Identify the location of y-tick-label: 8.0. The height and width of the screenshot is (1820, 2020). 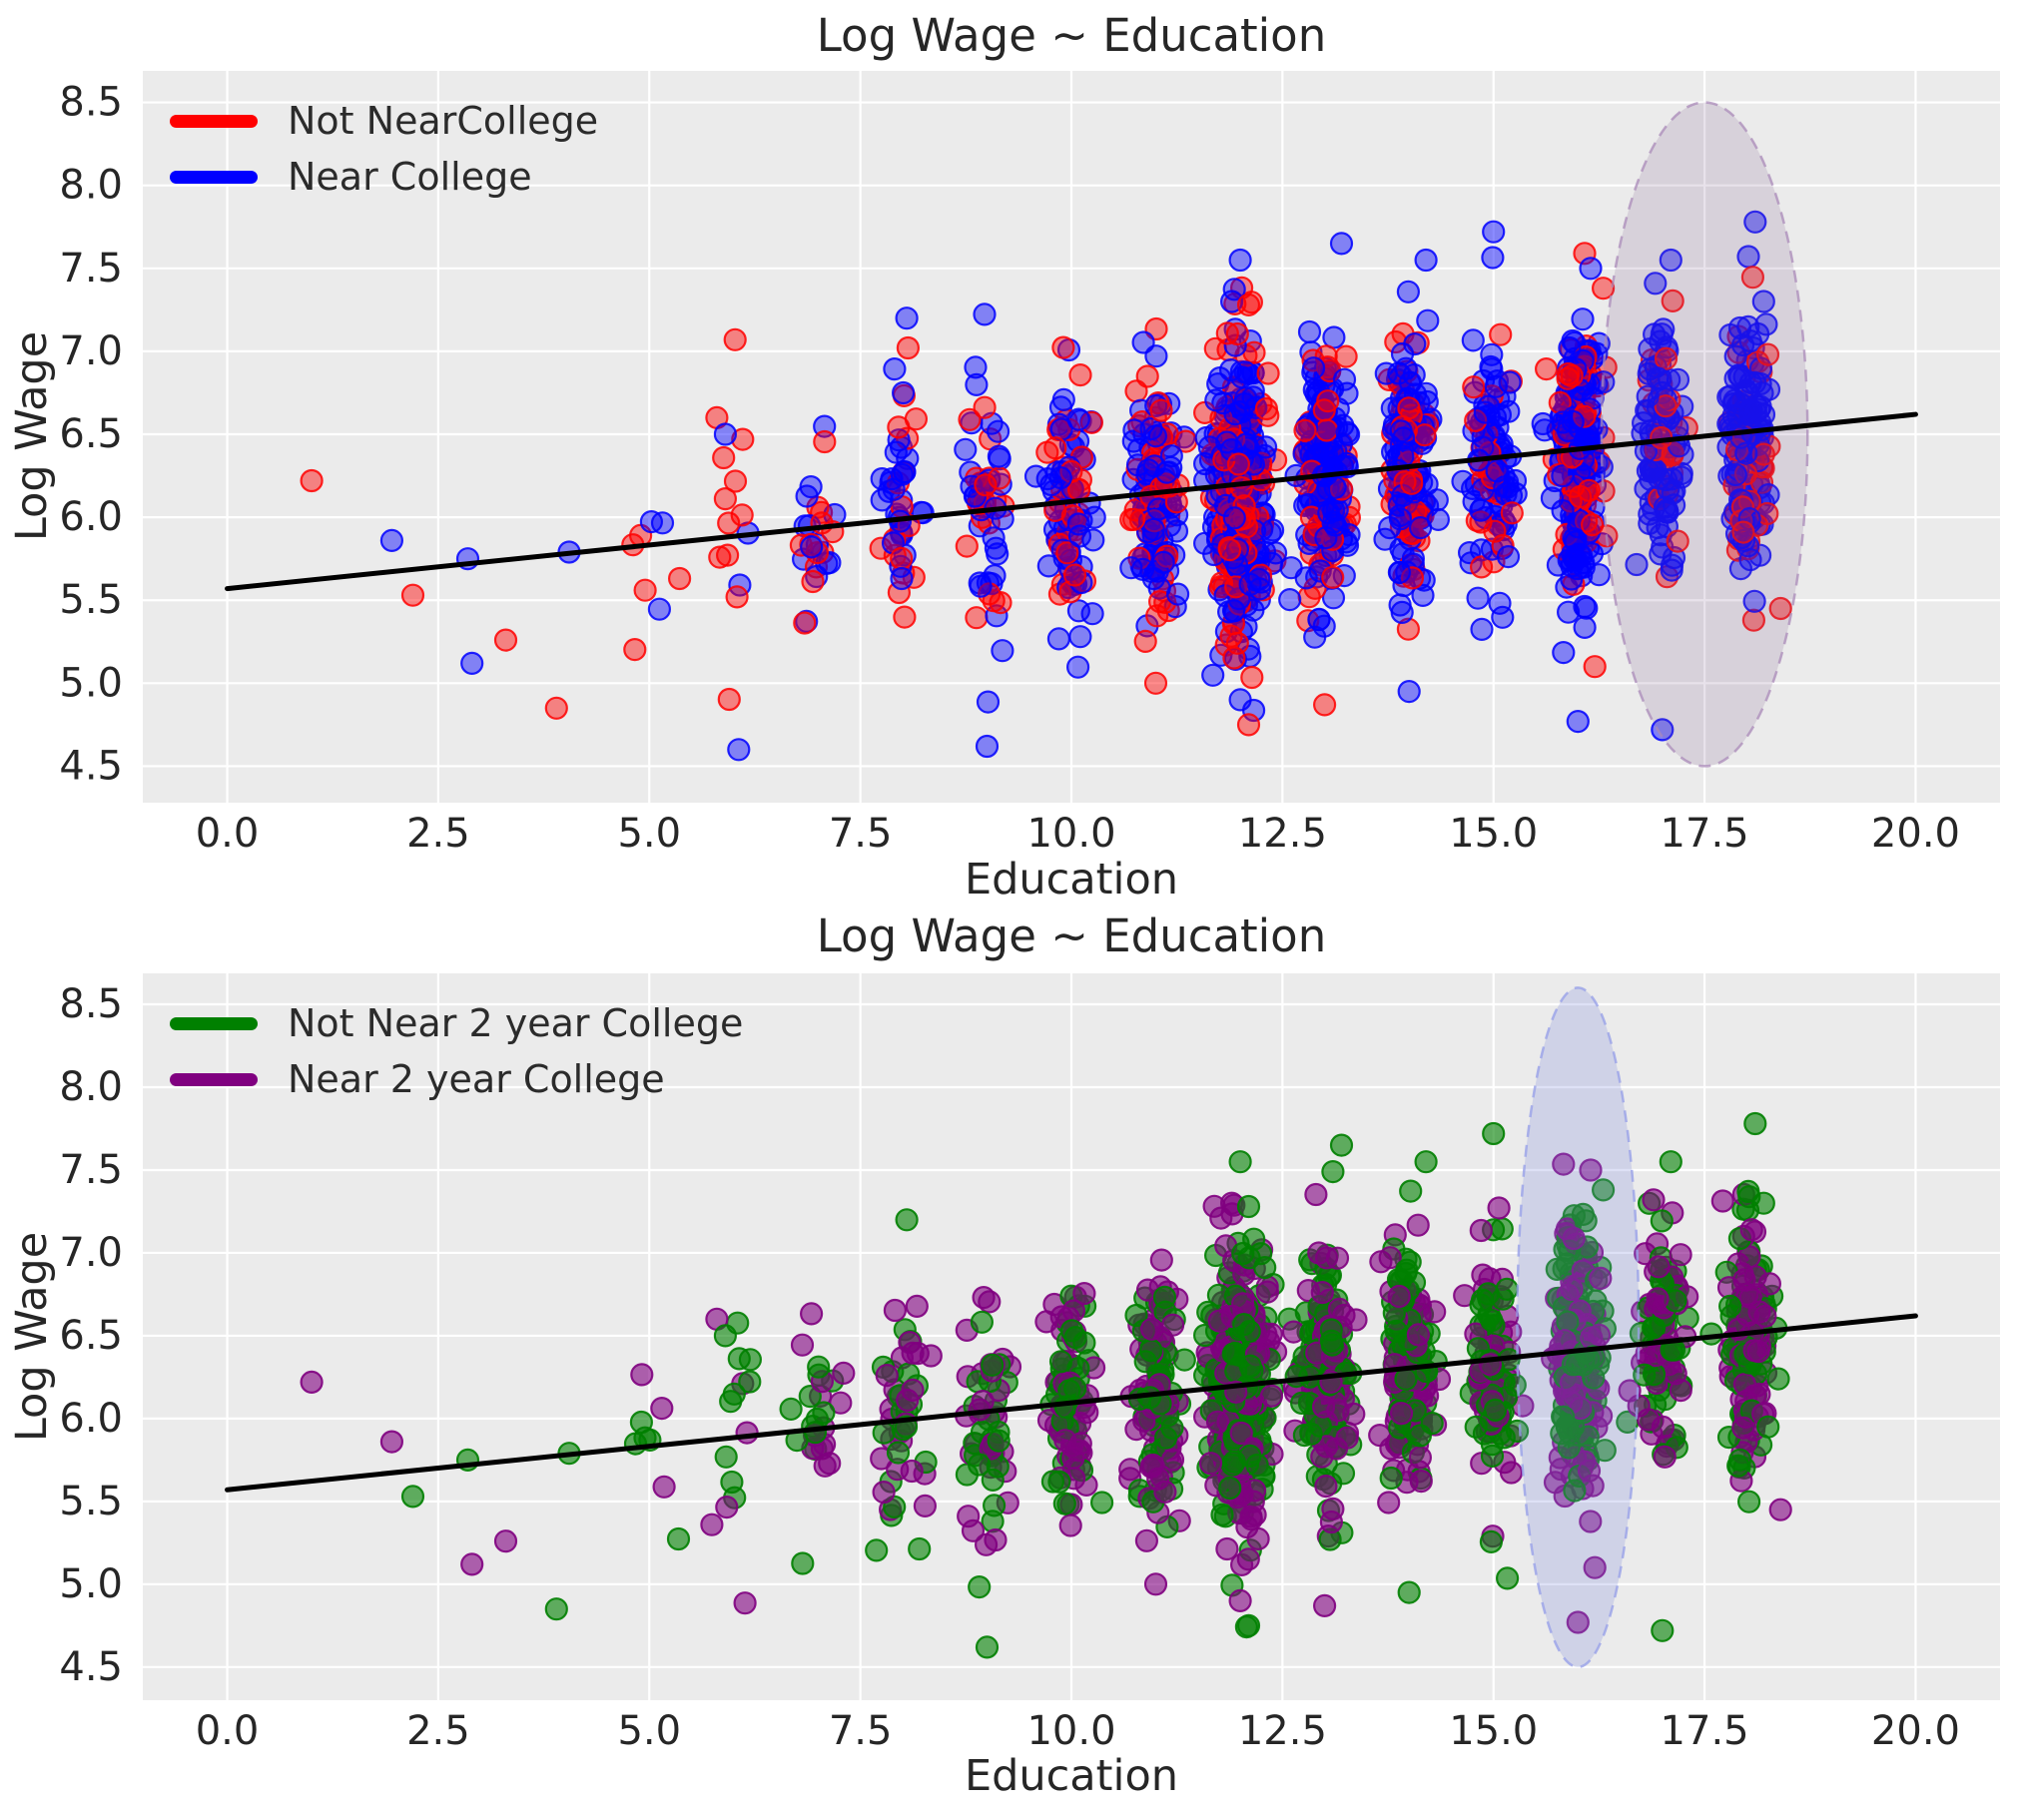
(91, 186).